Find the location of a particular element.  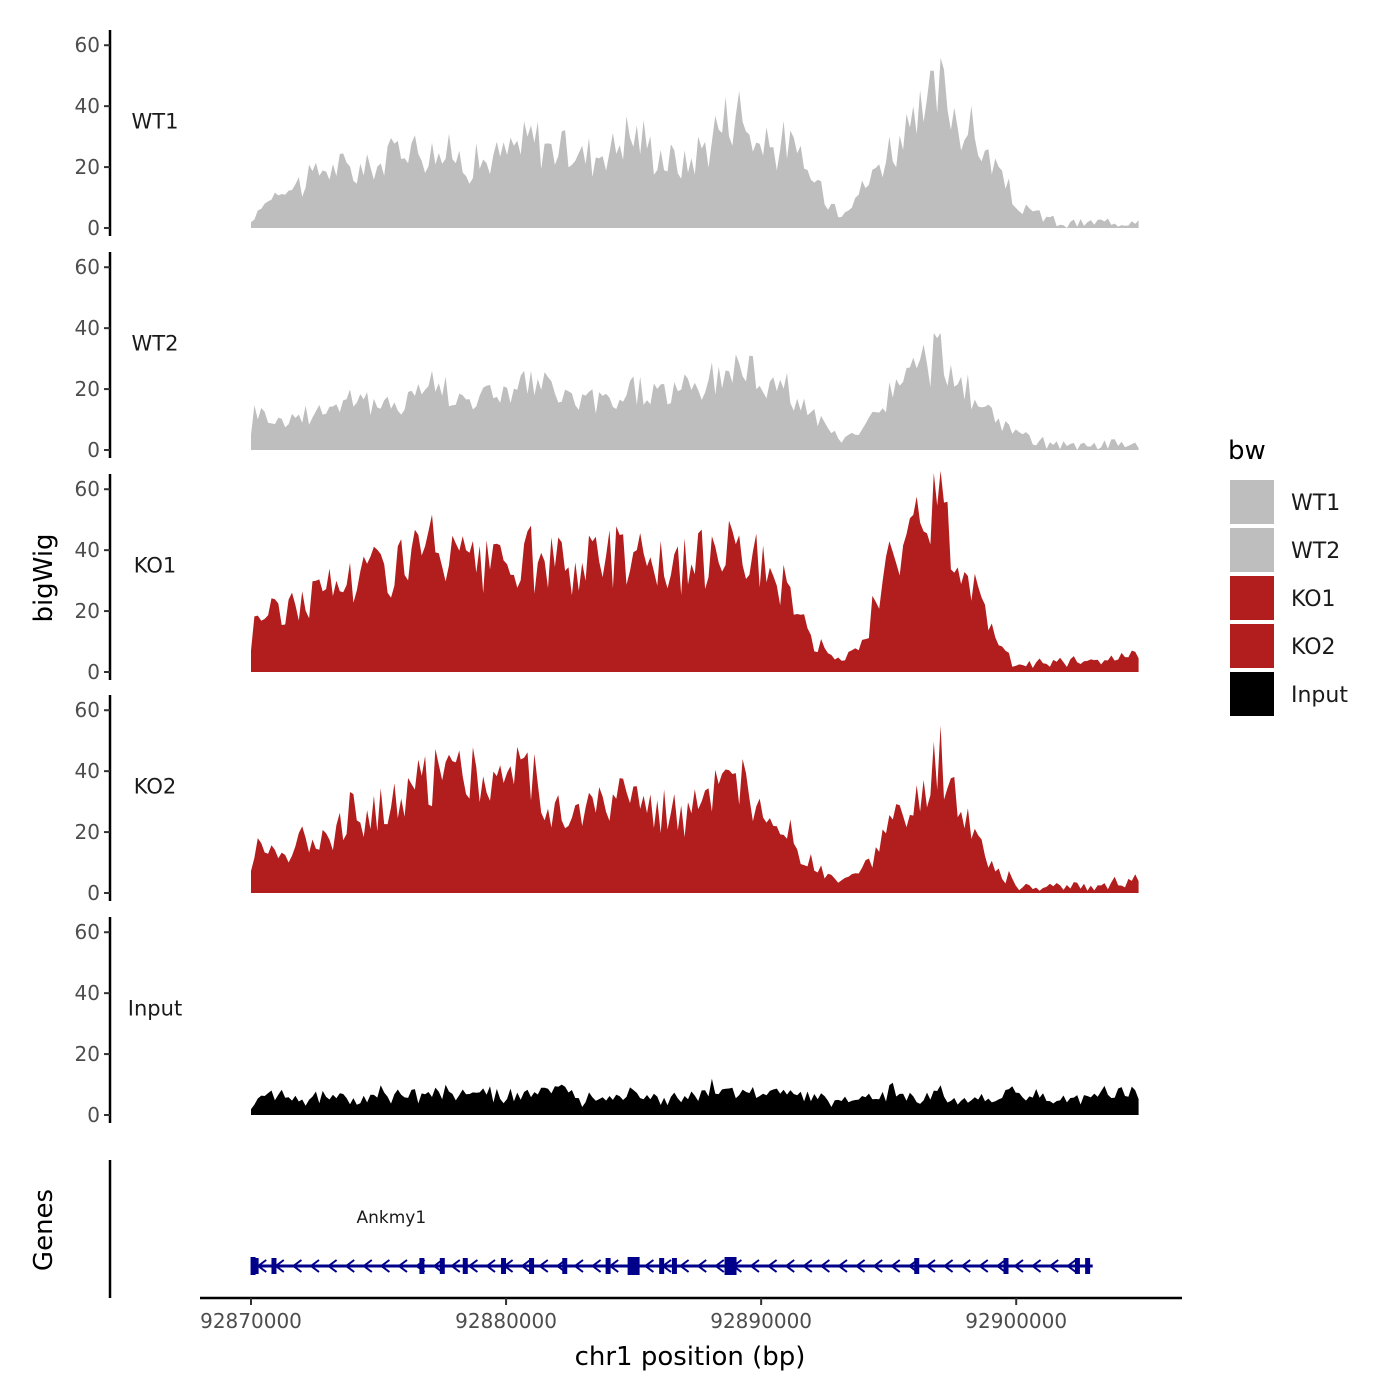

track-label: Input is located at coordinates (155, 1008).